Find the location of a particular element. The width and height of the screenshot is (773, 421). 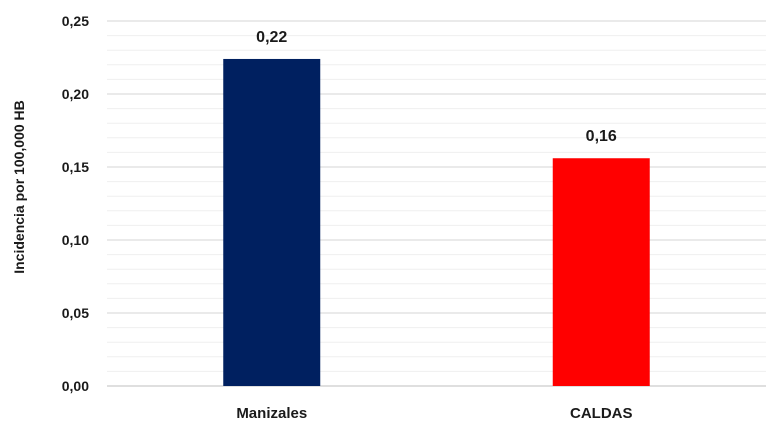

y-tick-label: 0,25 is located at coordinates (75, 21).